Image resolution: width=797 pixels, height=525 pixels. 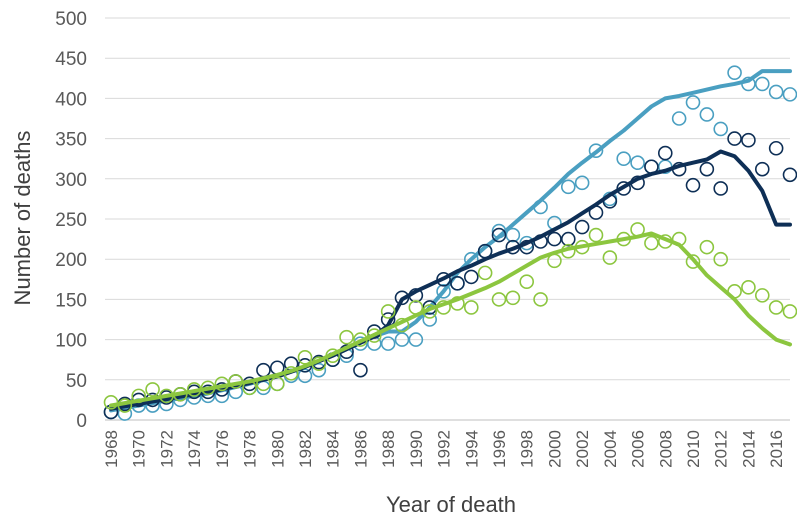 I want to click on y-tick-label: 0, so click(x=81, y=421).